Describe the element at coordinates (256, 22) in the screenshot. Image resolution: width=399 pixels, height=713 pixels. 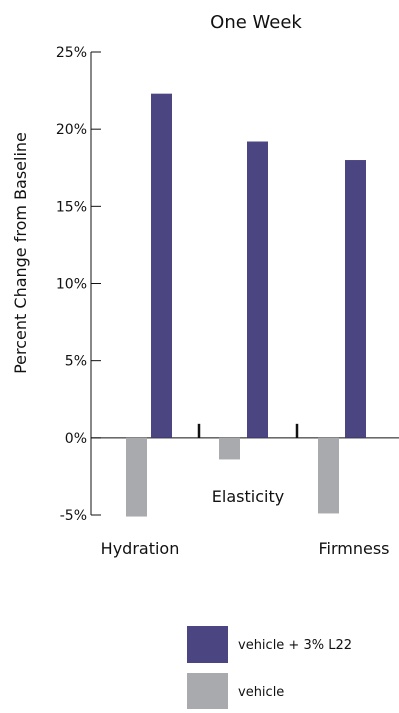
I see `chart-title: One Week` at that location.